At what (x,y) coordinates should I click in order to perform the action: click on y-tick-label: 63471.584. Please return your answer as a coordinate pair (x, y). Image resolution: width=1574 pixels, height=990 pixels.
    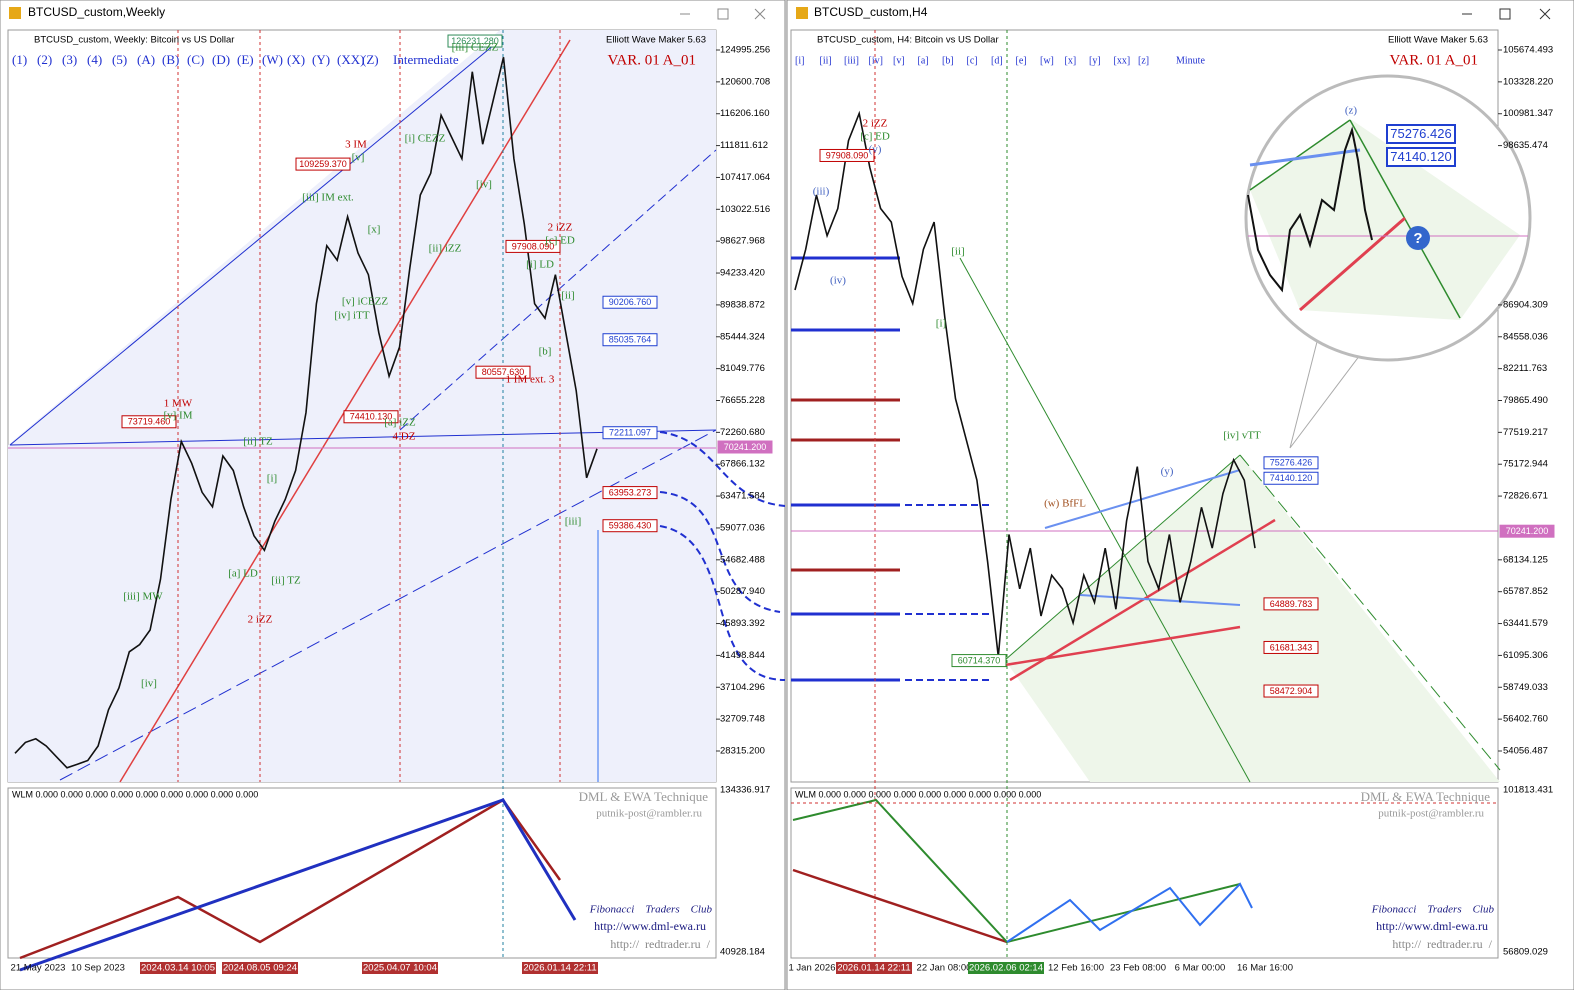
    Looking at the image, I should click on (742, 496).